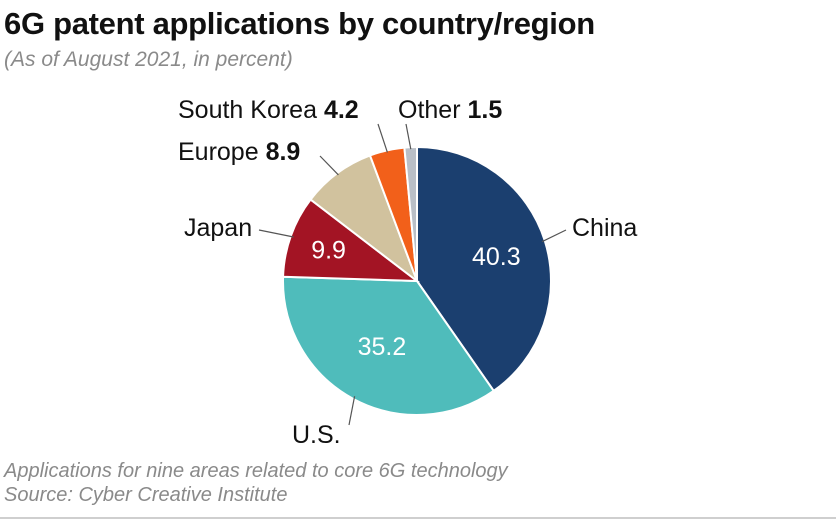  I want to click on slice-value-south-korea: 4.2, so click(341, 110).